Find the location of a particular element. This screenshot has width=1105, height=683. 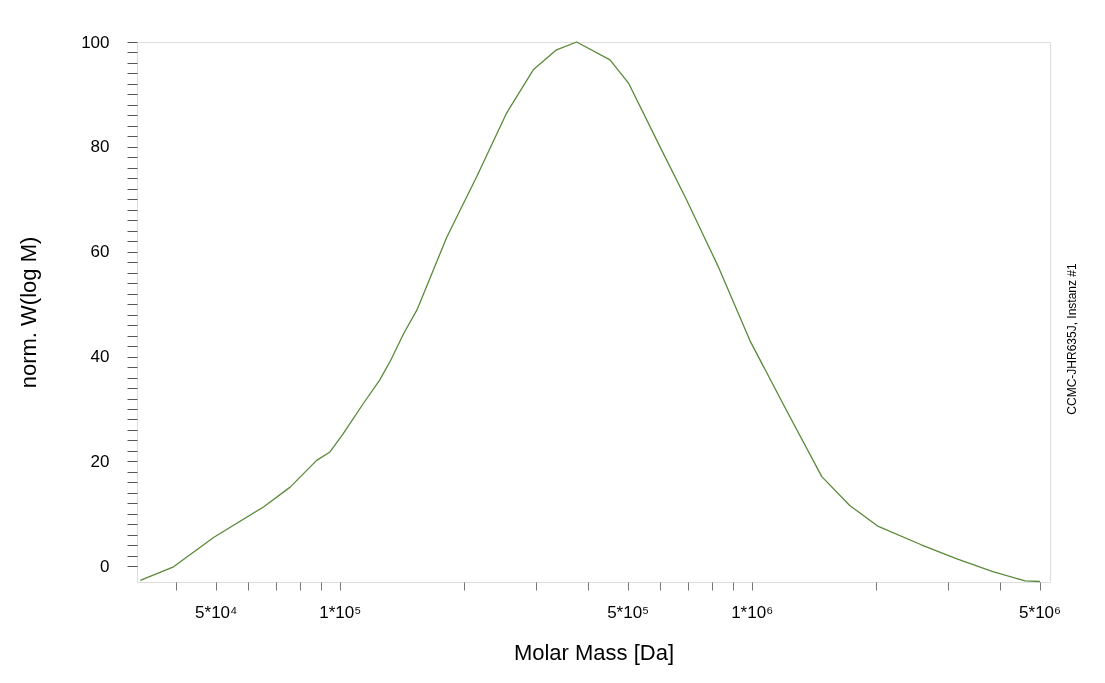

x-tick-label: 5*10⁵ is located at coordinates (628, 612).